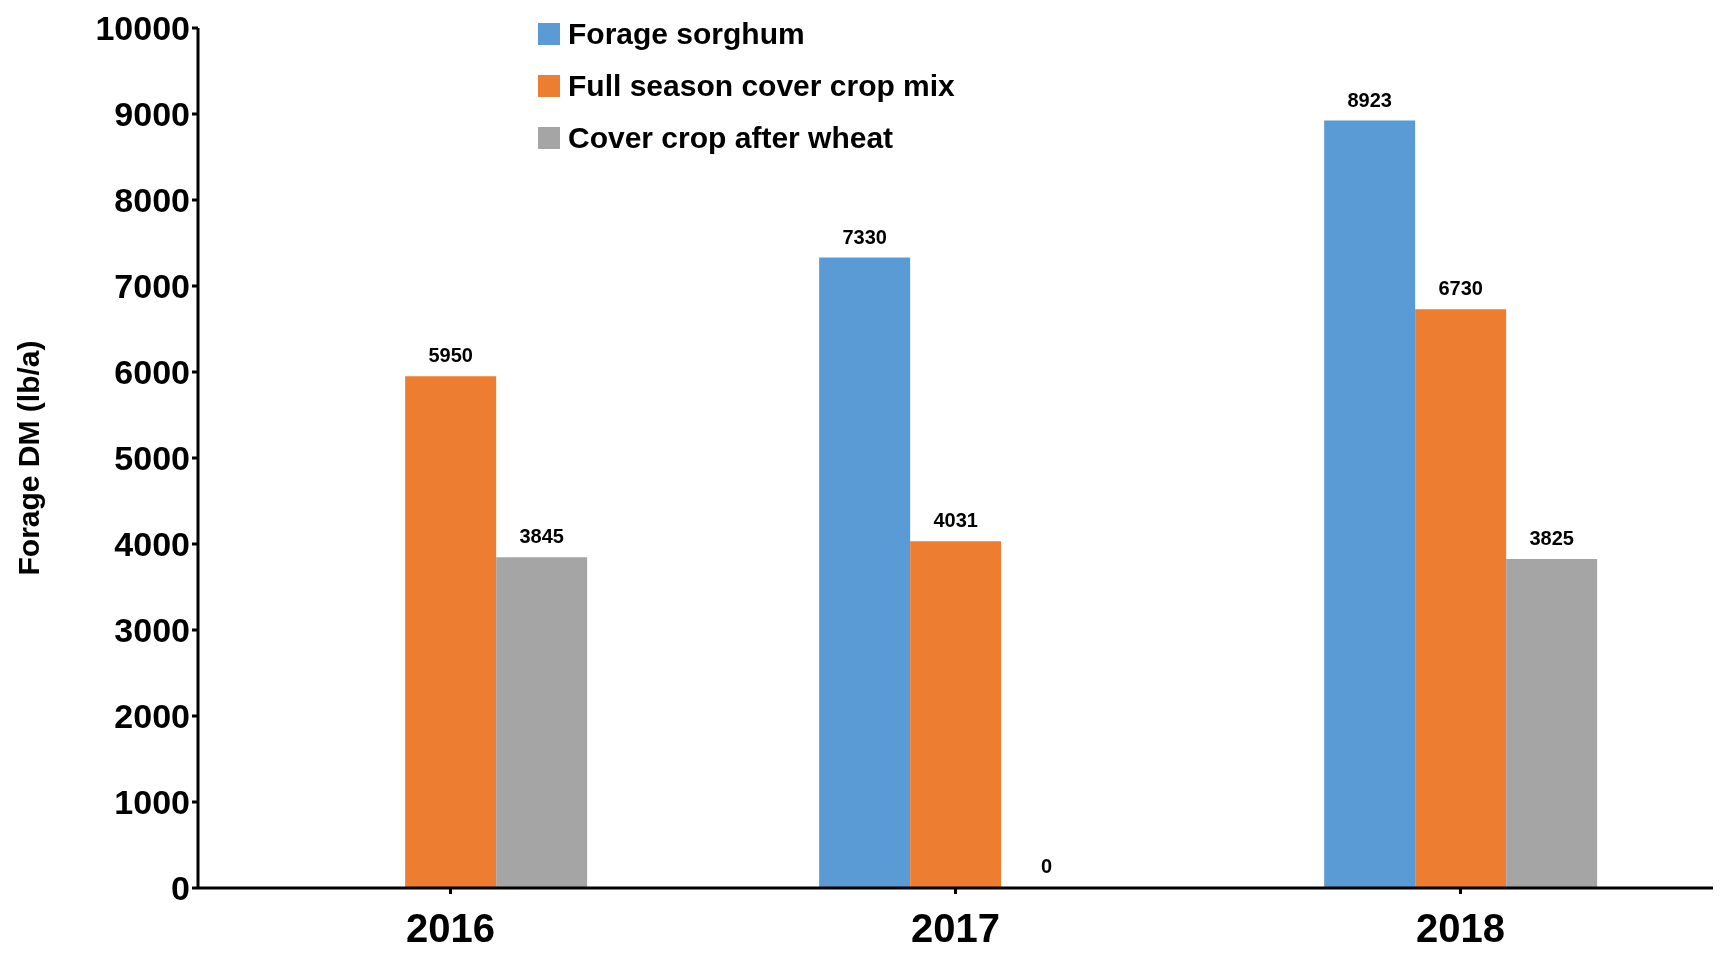 The image size is (1735, 980). What do you see at coordinates (955, 928) in the screenshot?
I see `x-tick-label: 2017` at bounding box center [955, 928].